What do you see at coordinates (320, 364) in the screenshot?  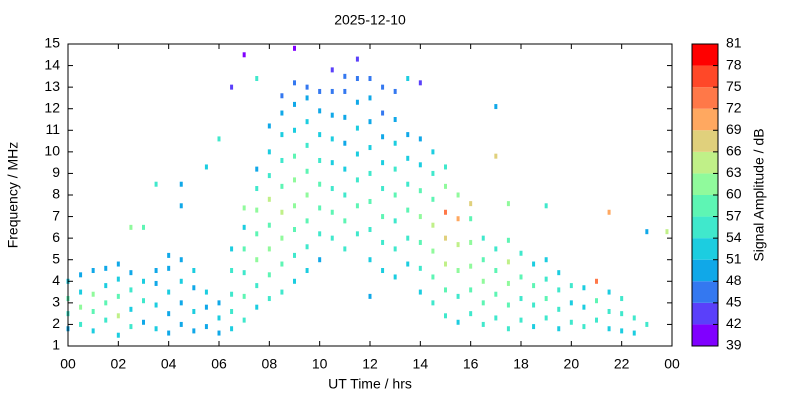 I see `x-tick-label: 10` at bounding box center [320, 364].